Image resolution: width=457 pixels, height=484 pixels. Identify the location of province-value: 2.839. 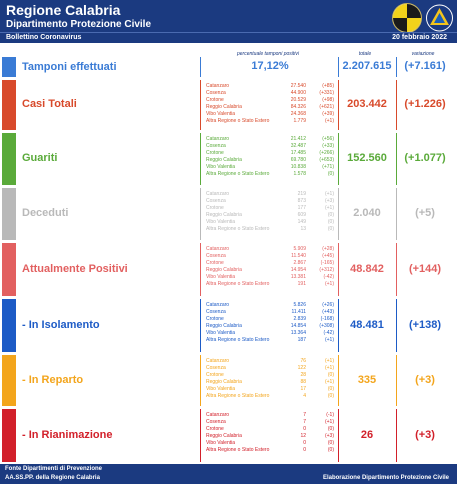
(299, 319).